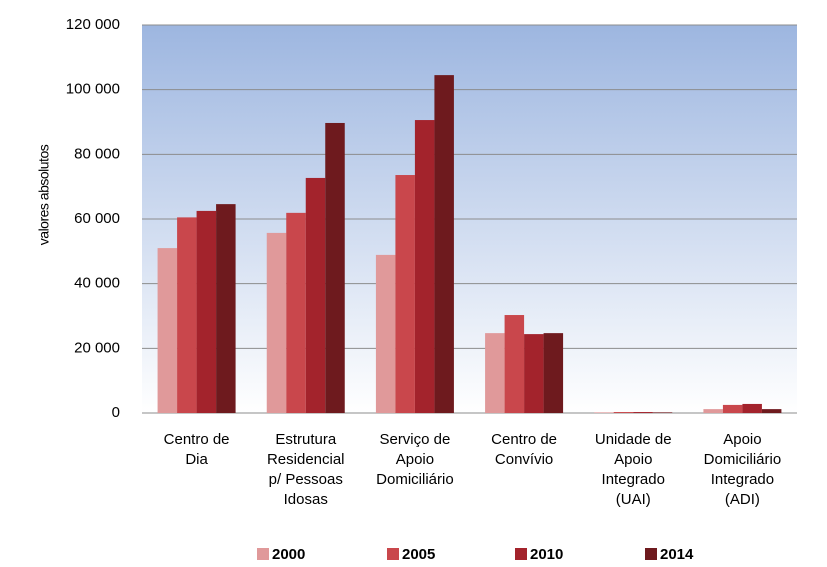  Describe the element at coordinates (288, 554) in the screenshot. I see `legend-label: 2000` at that location.